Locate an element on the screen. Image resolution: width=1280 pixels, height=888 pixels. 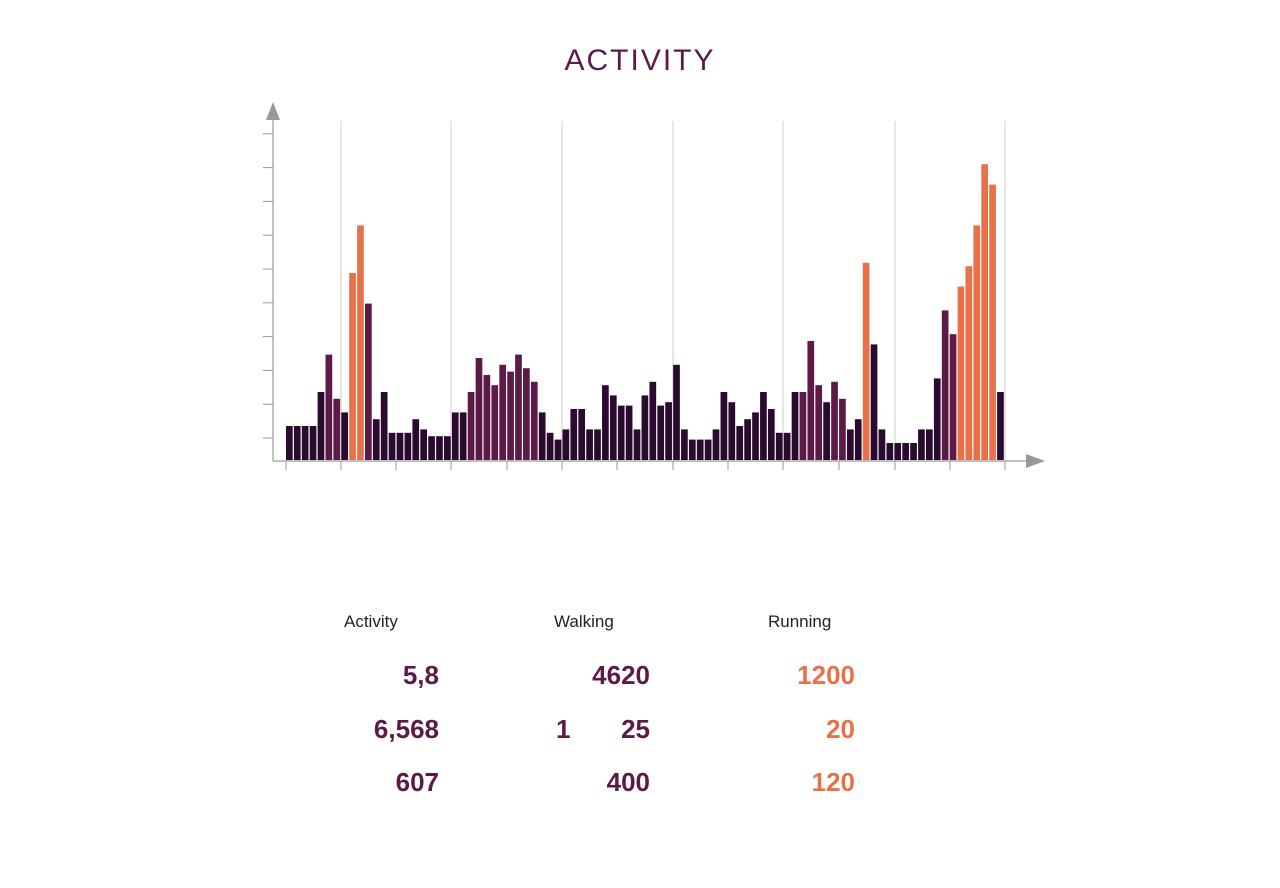
walking-value-1: 4620 is located at coordinates (621, 675).